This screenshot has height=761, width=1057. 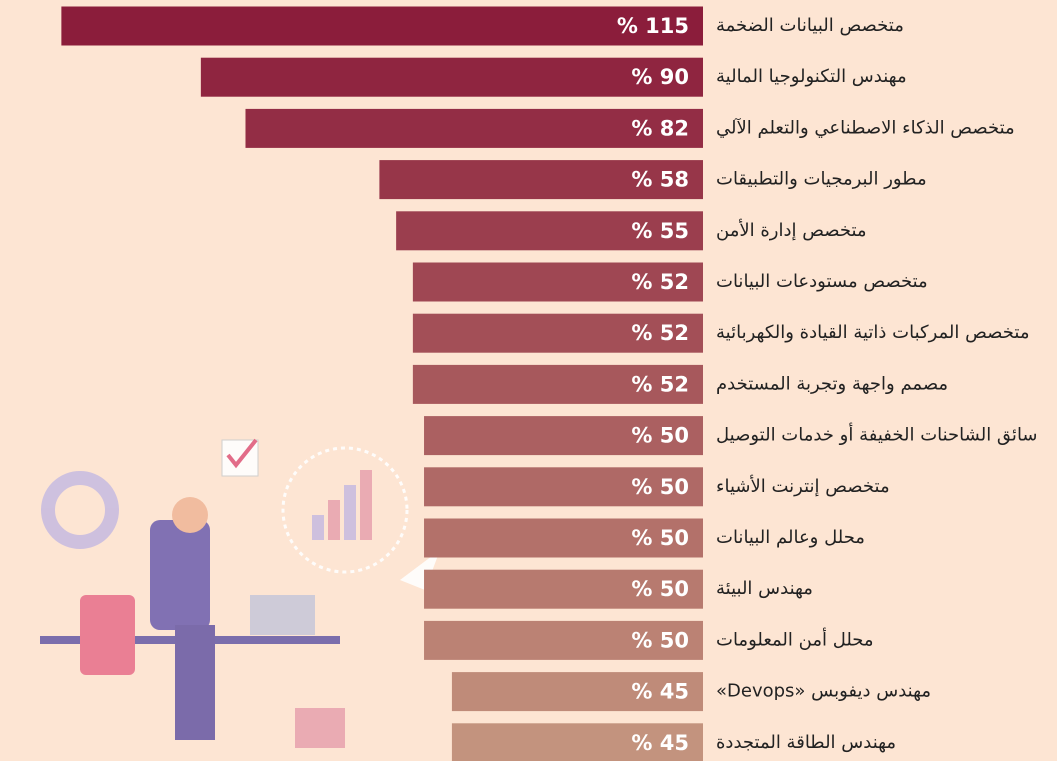 I want to click on circle-icon, so click(x=345, y=510).